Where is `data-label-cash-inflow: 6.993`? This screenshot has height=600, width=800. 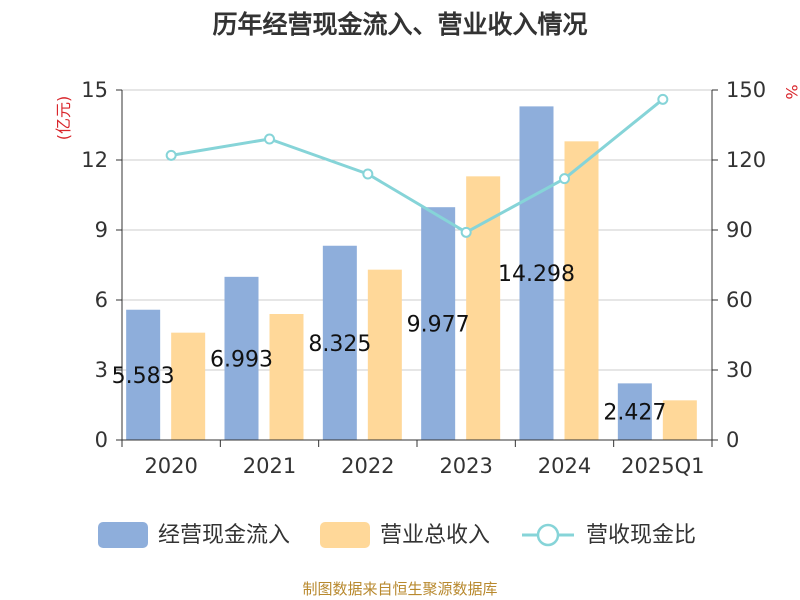
data-label-cash-inflow: 6.993 is located at coordinates (241, 359).